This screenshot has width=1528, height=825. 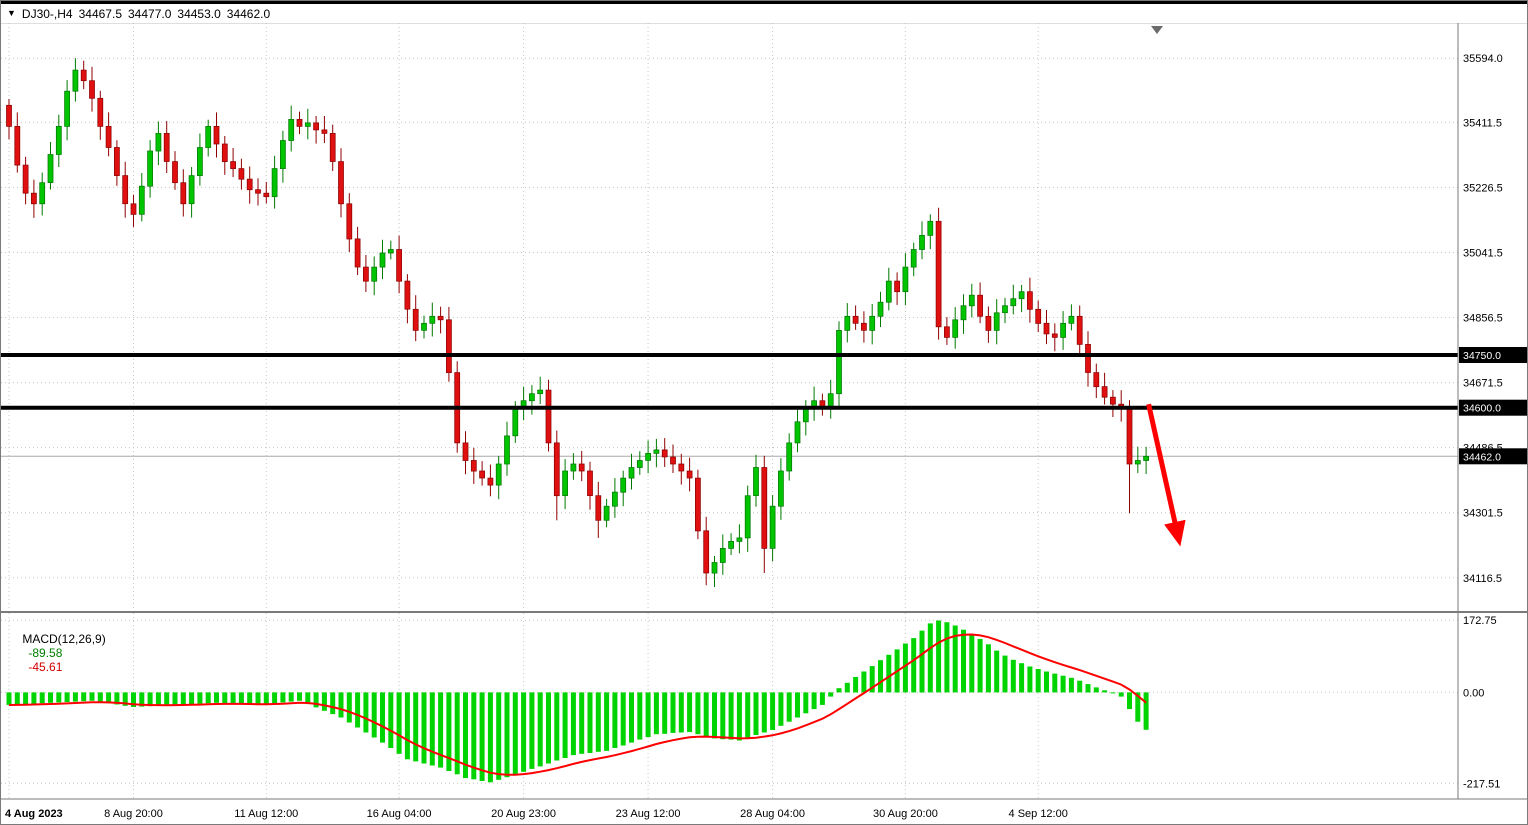 I want to click on time-axis-label: 4 Sep 12:00, so click(x=1038, y=814).